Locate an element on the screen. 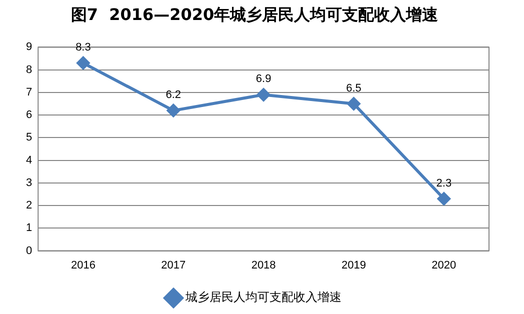 This screenshot has width=524, height=314. data-label: 6.5 is located at coordinates (354, 88).